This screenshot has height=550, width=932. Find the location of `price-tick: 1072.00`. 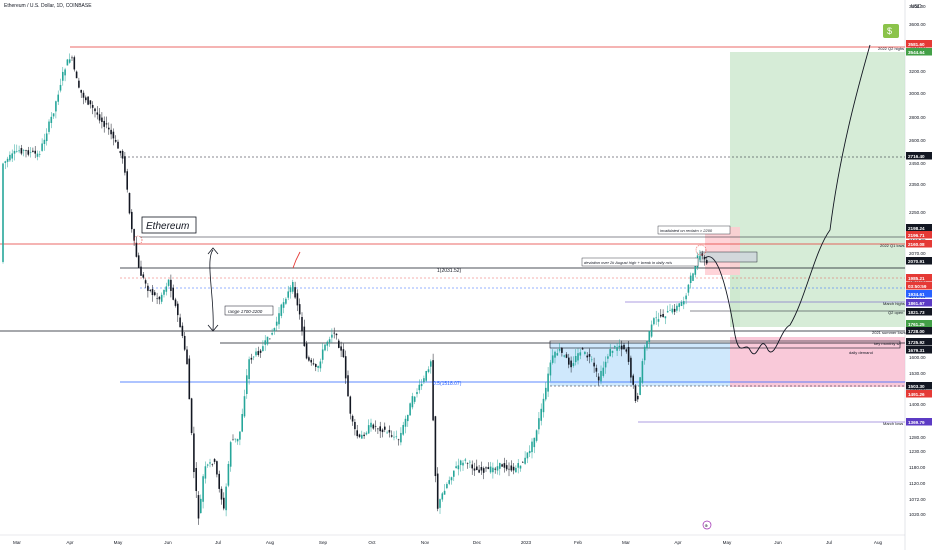

price-tick: 1072.00 is located at coordinates (917, 499).